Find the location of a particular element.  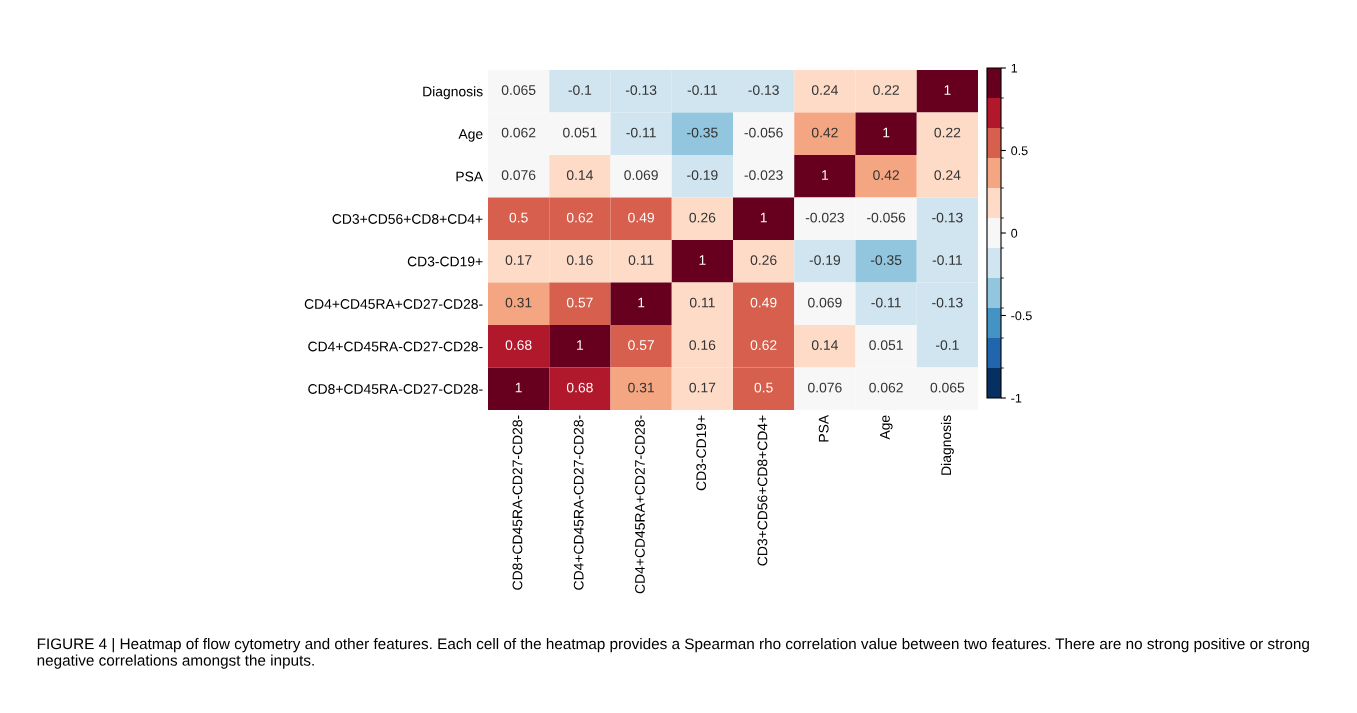

x-tick-label: Age is located at coordinates (886, 427).